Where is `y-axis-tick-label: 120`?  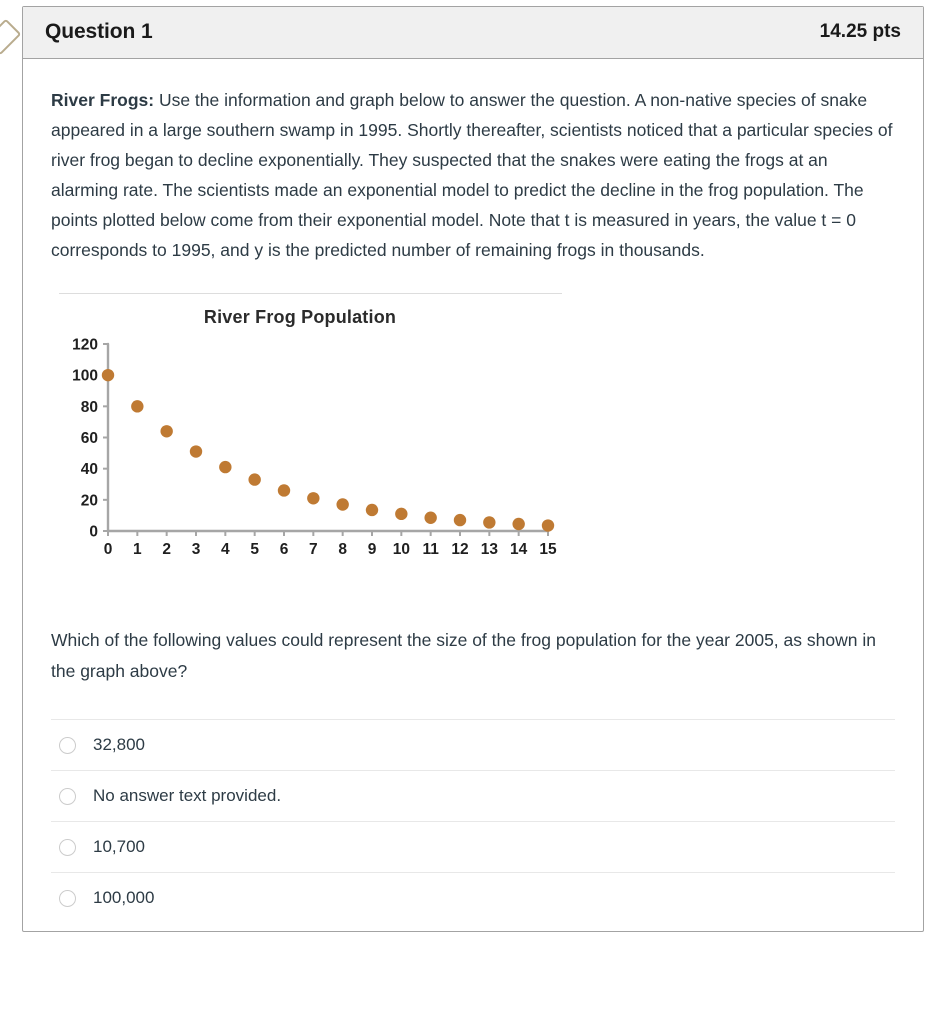 y-axis-tick-label: 120 is located at coordinates (85, 345).